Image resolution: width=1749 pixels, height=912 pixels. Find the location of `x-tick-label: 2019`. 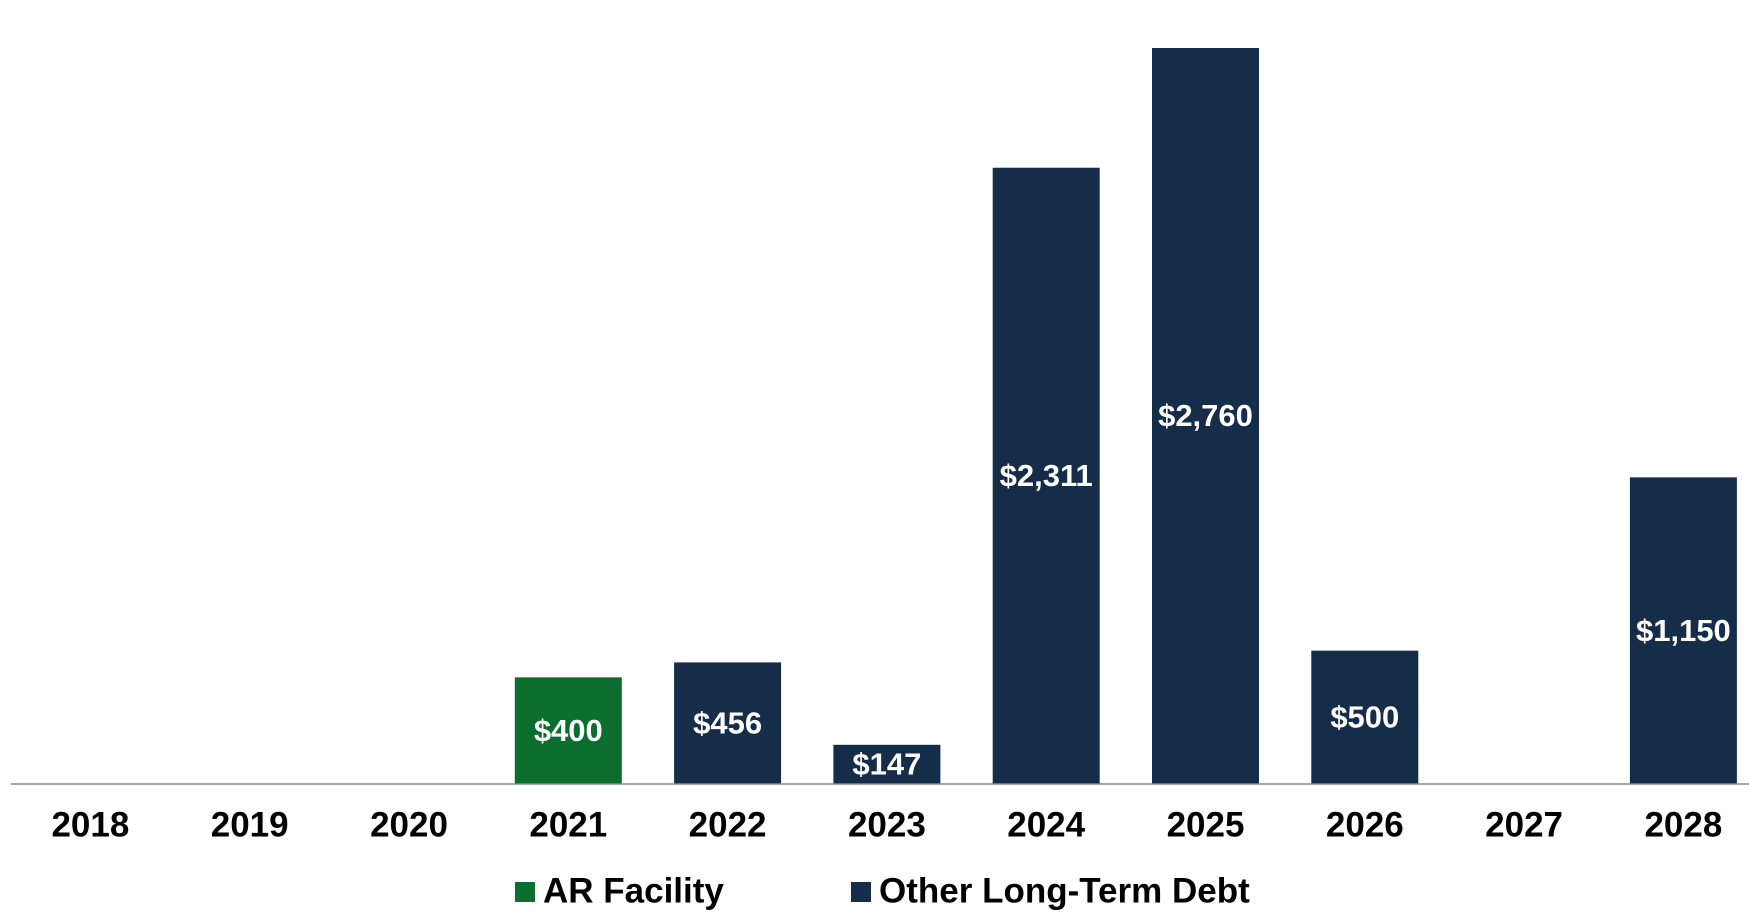

x-tick-label: 2019 is located at coordinates (250, 824).